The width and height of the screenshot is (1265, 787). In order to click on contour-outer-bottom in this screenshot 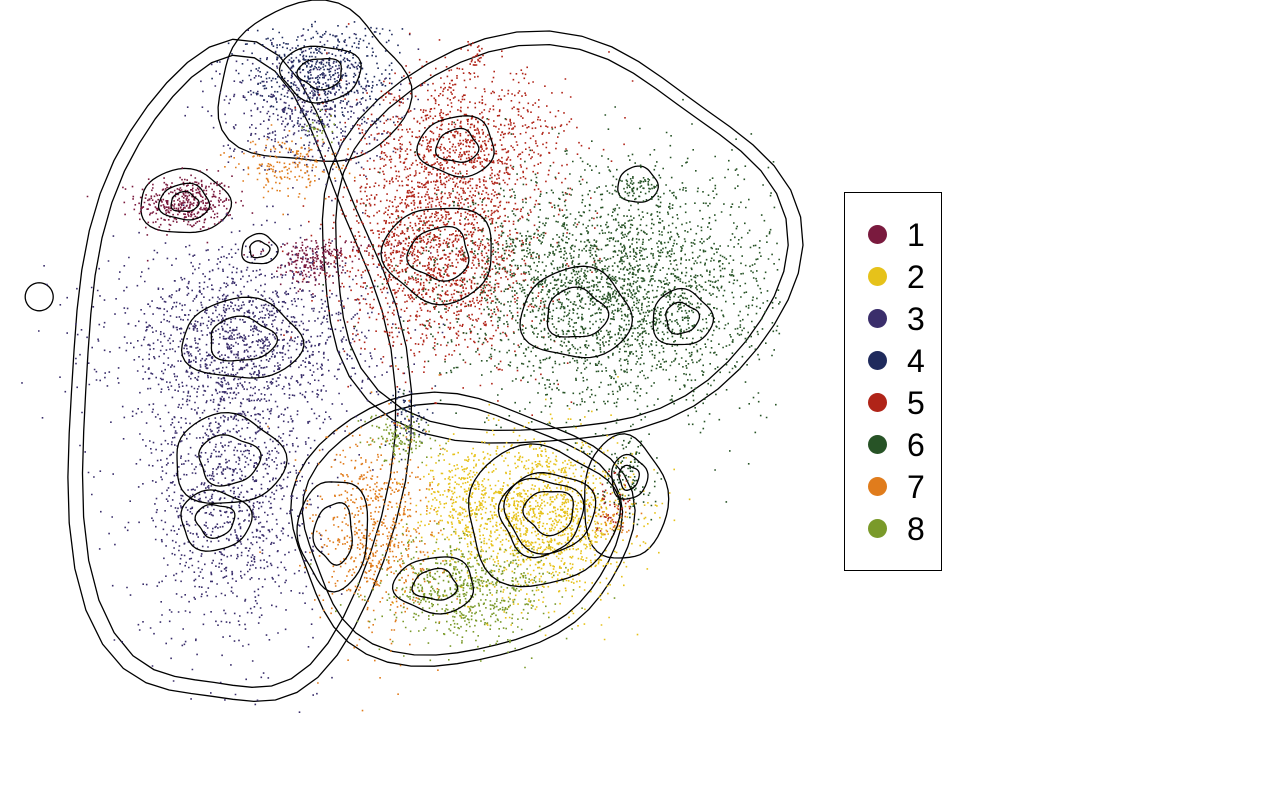, I will do `click(463, 529)`.